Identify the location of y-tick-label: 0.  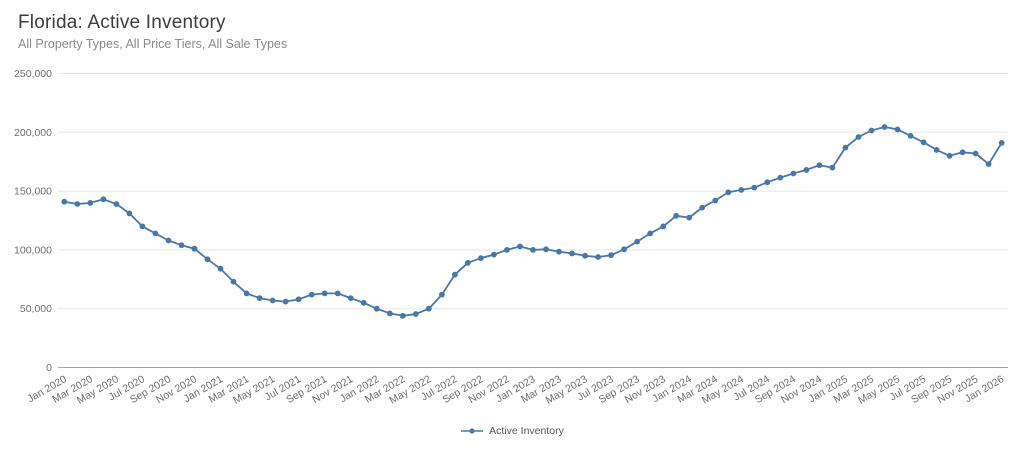
(49, 368).